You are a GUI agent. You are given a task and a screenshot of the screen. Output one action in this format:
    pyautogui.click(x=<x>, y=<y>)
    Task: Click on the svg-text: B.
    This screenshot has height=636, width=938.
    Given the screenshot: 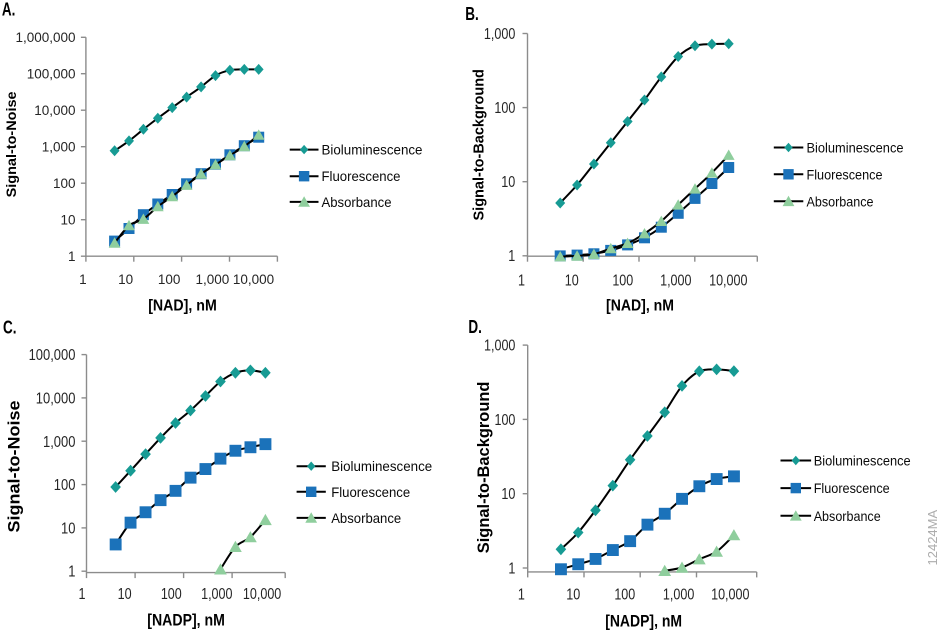 What is the action you would take?
    pyautogui.click(x=472, y=14)
    